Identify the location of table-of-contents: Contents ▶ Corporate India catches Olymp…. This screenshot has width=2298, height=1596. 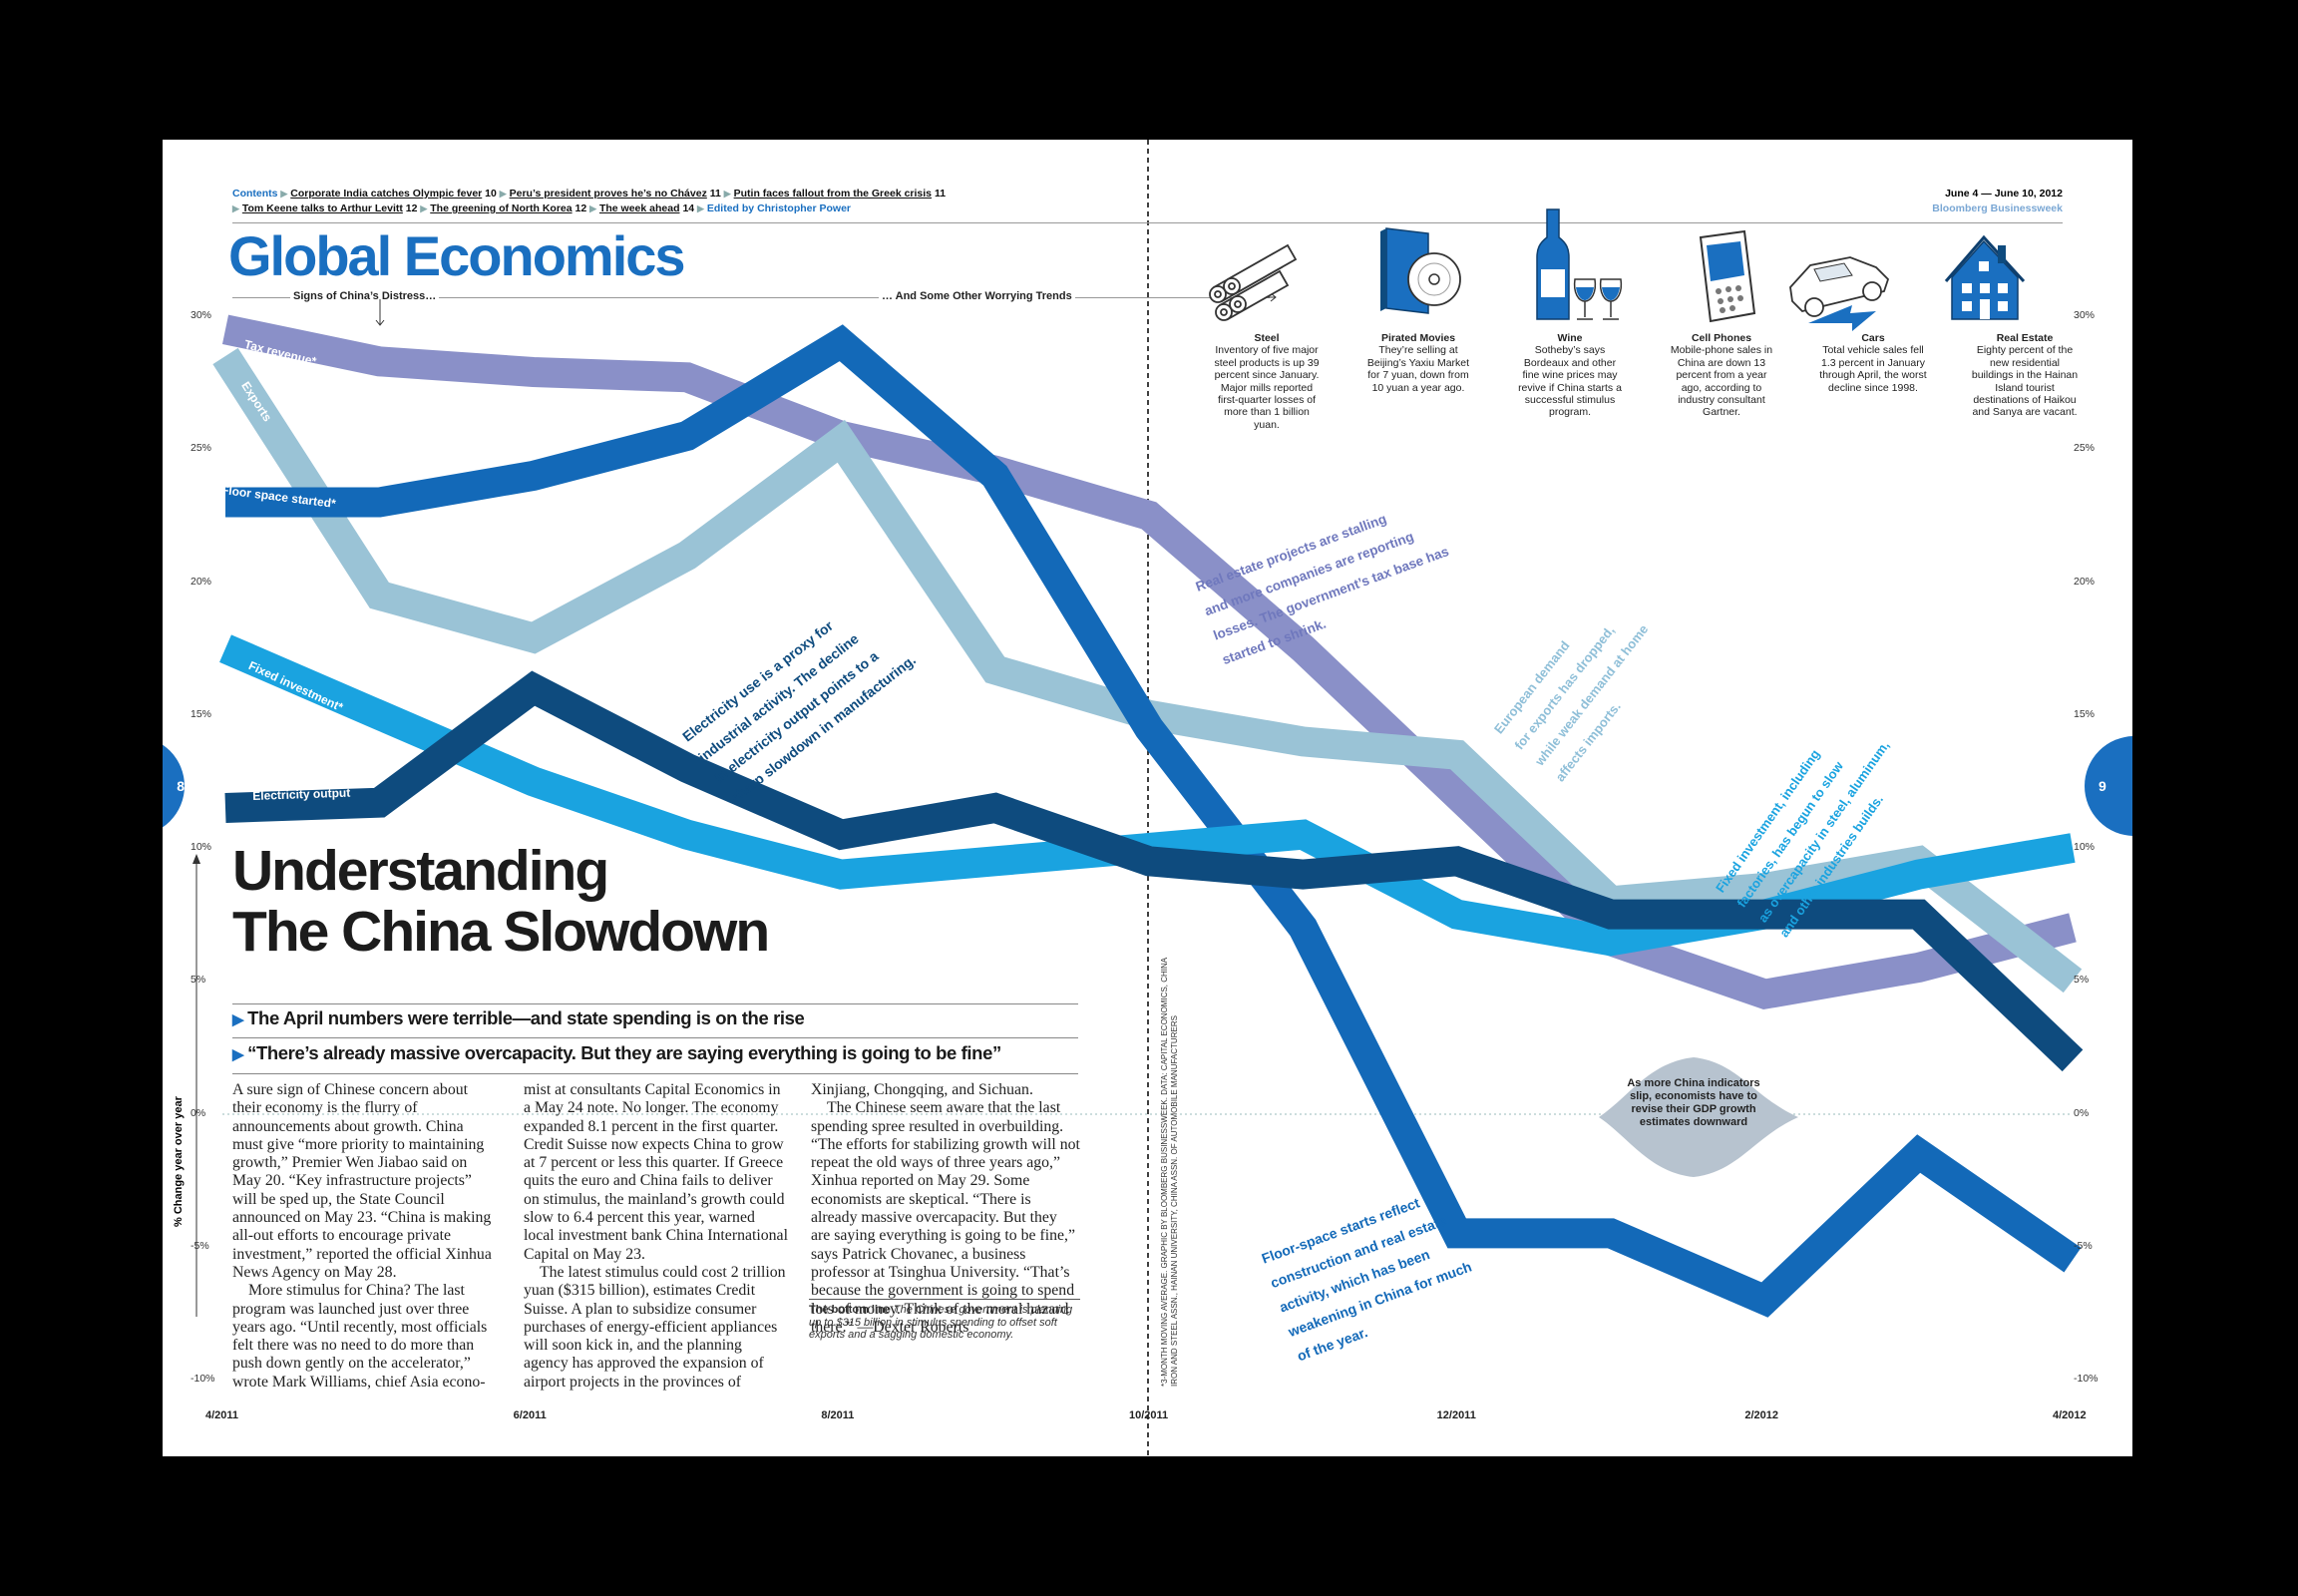
(589, 201).